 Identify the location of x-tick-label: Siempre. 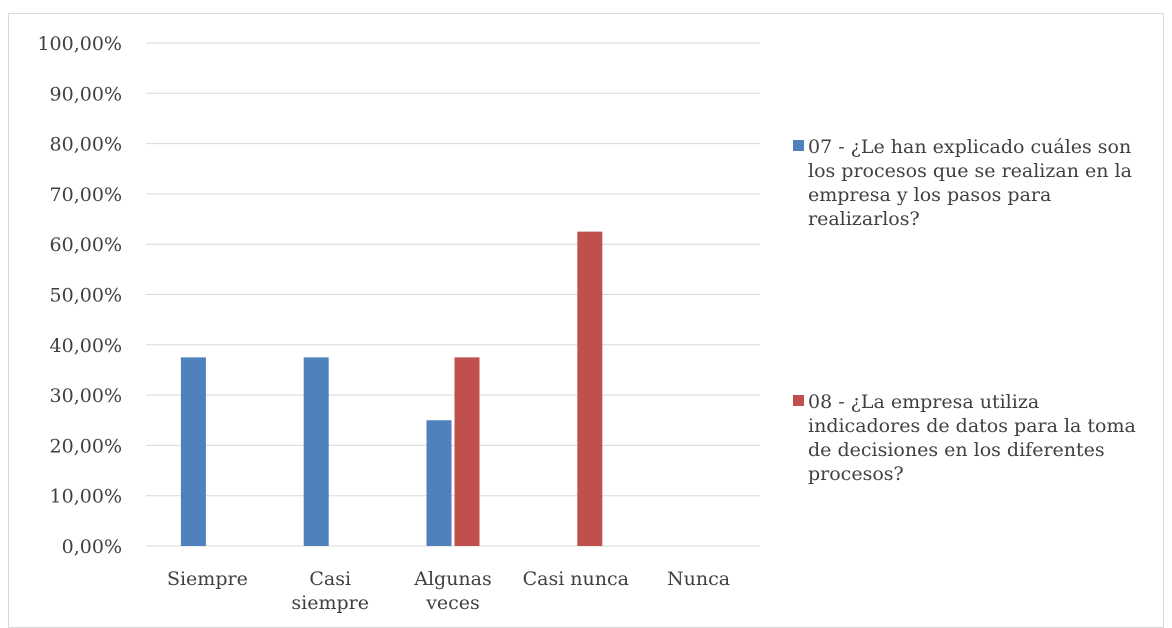
(207, 579).